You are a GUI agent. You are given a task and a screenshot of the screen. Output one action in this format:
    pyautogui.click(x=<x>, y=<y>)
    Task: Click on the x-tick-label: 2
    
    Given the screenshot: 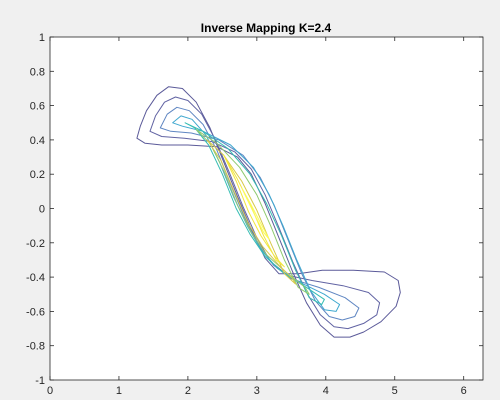 What is the action you would take?
    pyautogui.click(x=188, y=391)
    